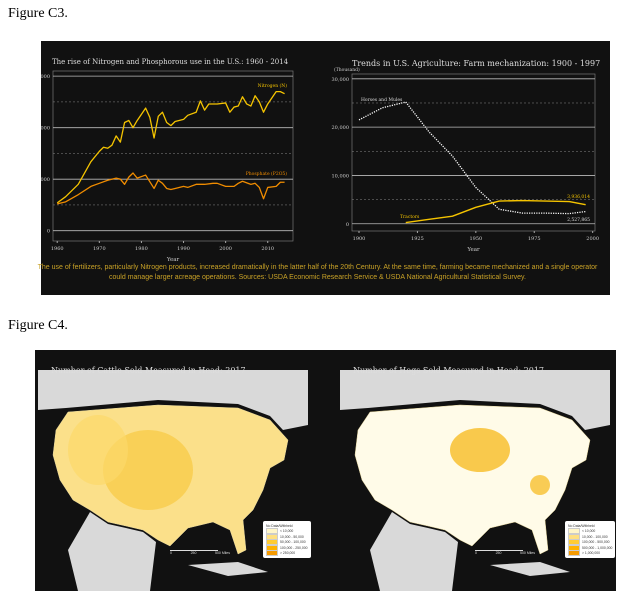 The image size is (636, 599). Describe the element at coordinates (578, 220) in the screenshot. I see `horses-end-value: 2,527,865` at that location.